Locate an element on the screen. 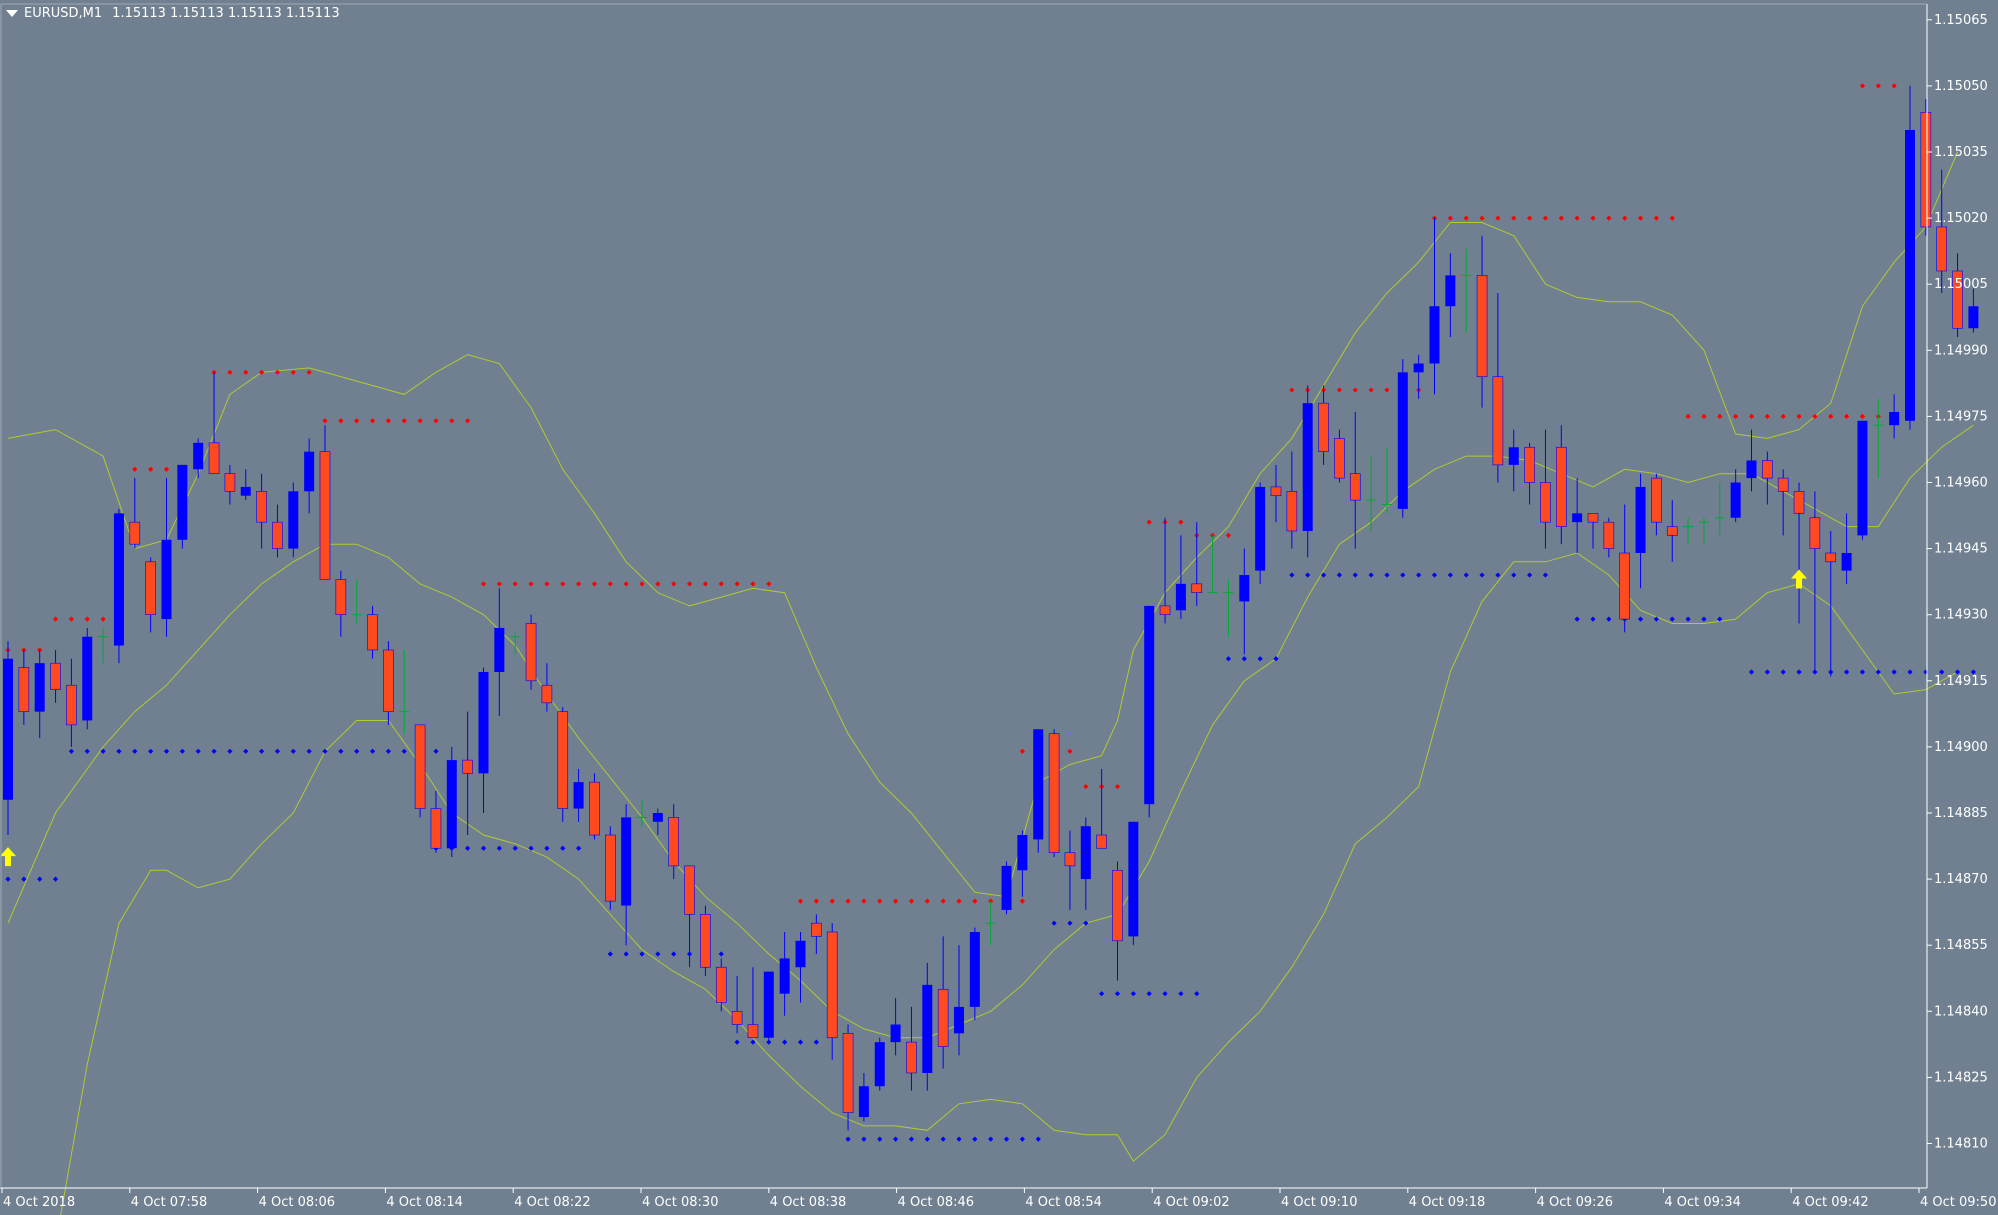 The width and height of the screenshot is (1998, 1215). triangle-down-icon is located at coordinates (12, 13).